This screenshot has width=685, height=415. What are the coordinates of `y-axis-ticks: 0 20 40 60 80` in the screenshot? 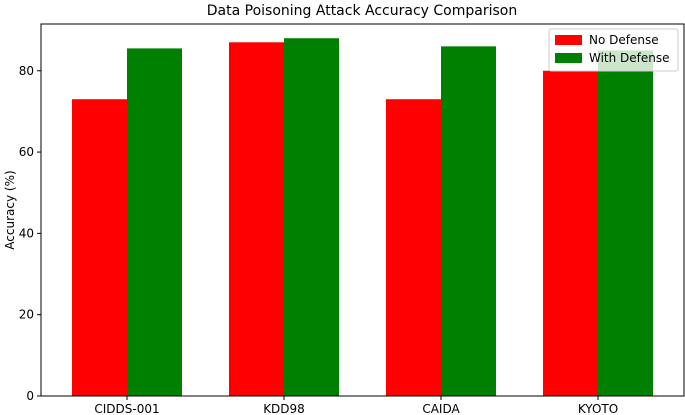 It's located at (30, 233).